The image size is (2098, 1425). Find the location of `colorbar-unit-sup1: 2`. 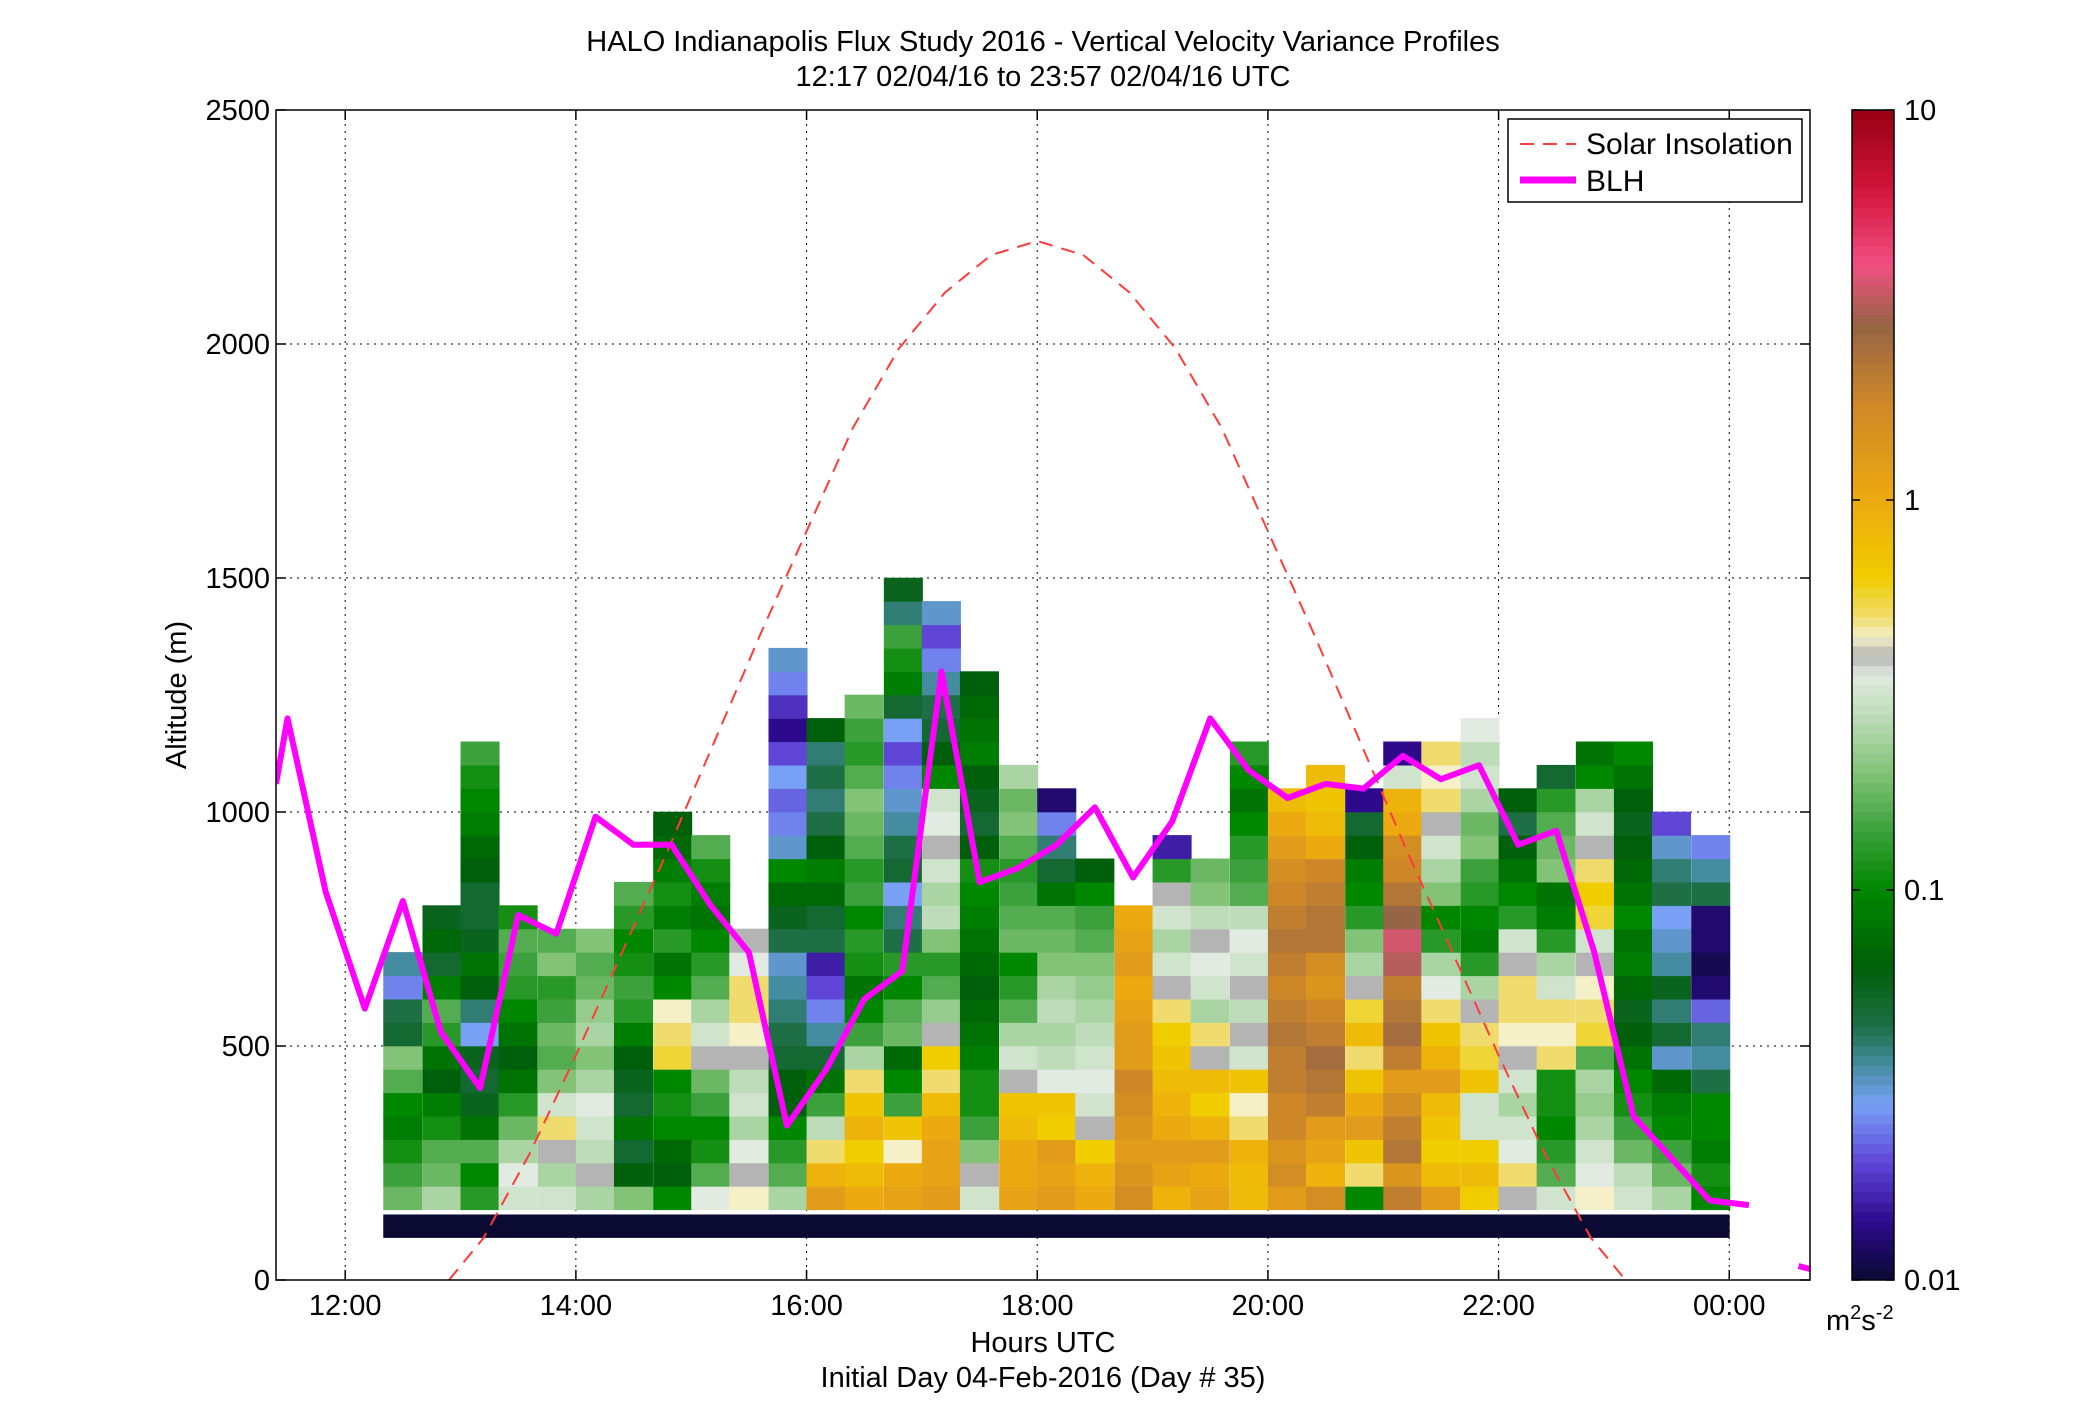

colorbar-unit-sup1: 2 is located at coordinates (1855, 1313).